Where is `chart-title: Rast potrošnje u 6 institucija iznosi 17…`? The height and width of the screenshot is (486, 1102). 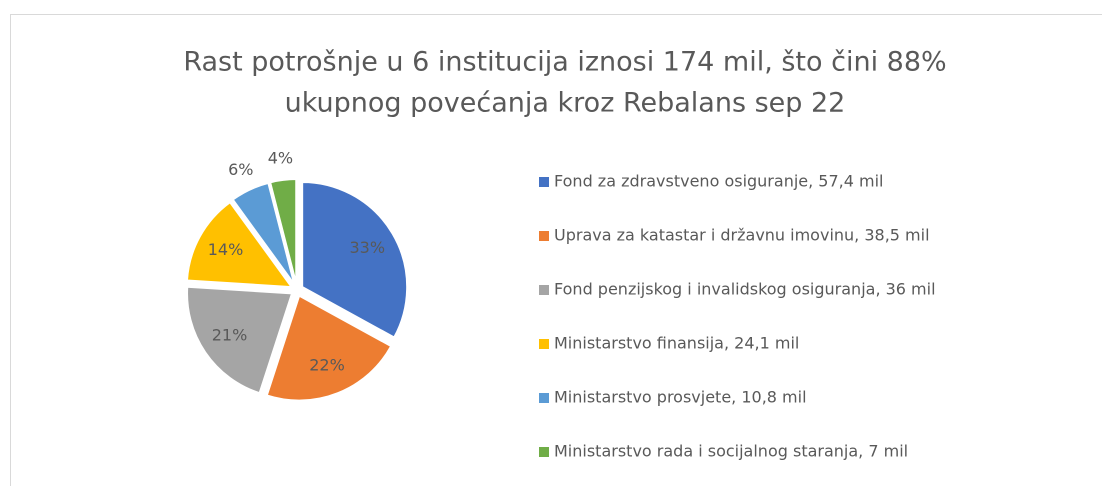
chart-title: Rast potrošnje u 6 institucija iznosi 17… is located at coordinates (564, 62).